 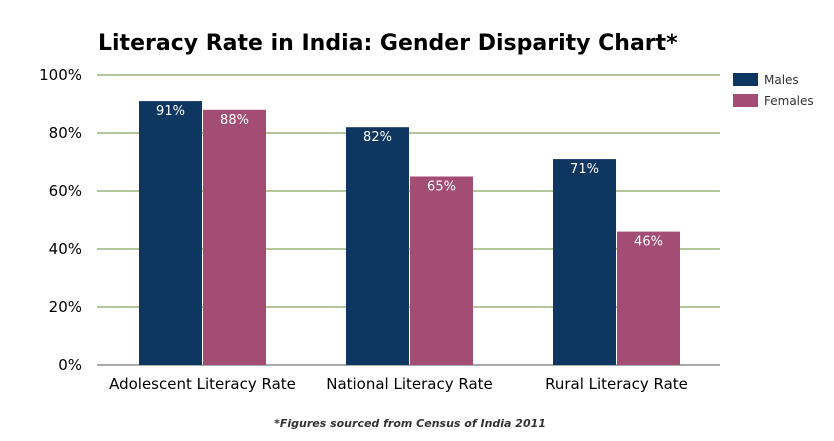 What do you see at coordinates (773, 90) in the screenshot?
I see `legend: Males Females` at bounding box center [773, 90].